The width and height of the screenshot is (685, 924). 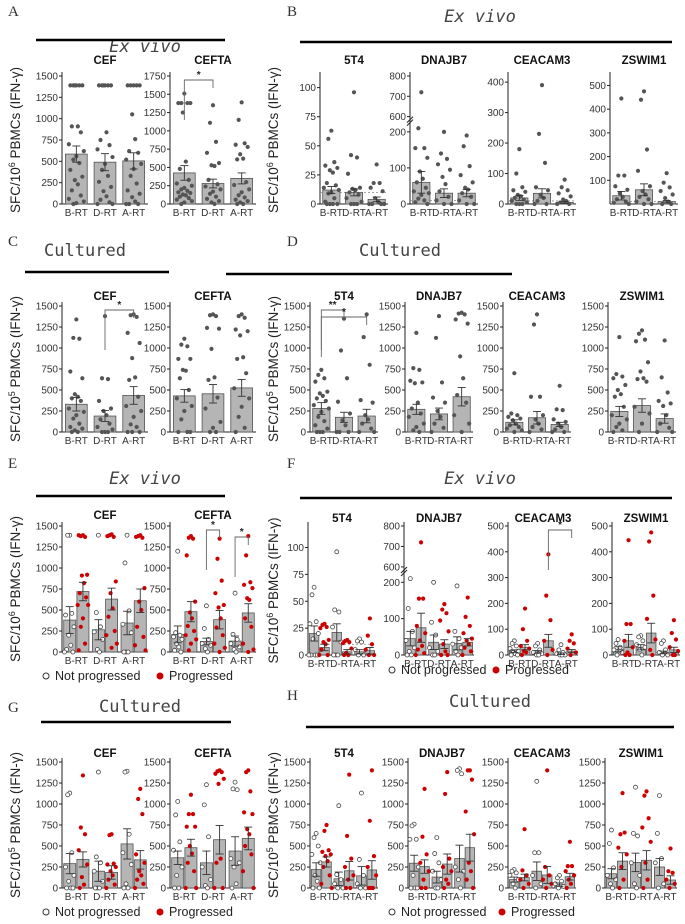 I want to click on chart-b-5t4: 5T4 0 25 50 75 100 B-RT D-RT A-RT, so click(x=343, y=137).